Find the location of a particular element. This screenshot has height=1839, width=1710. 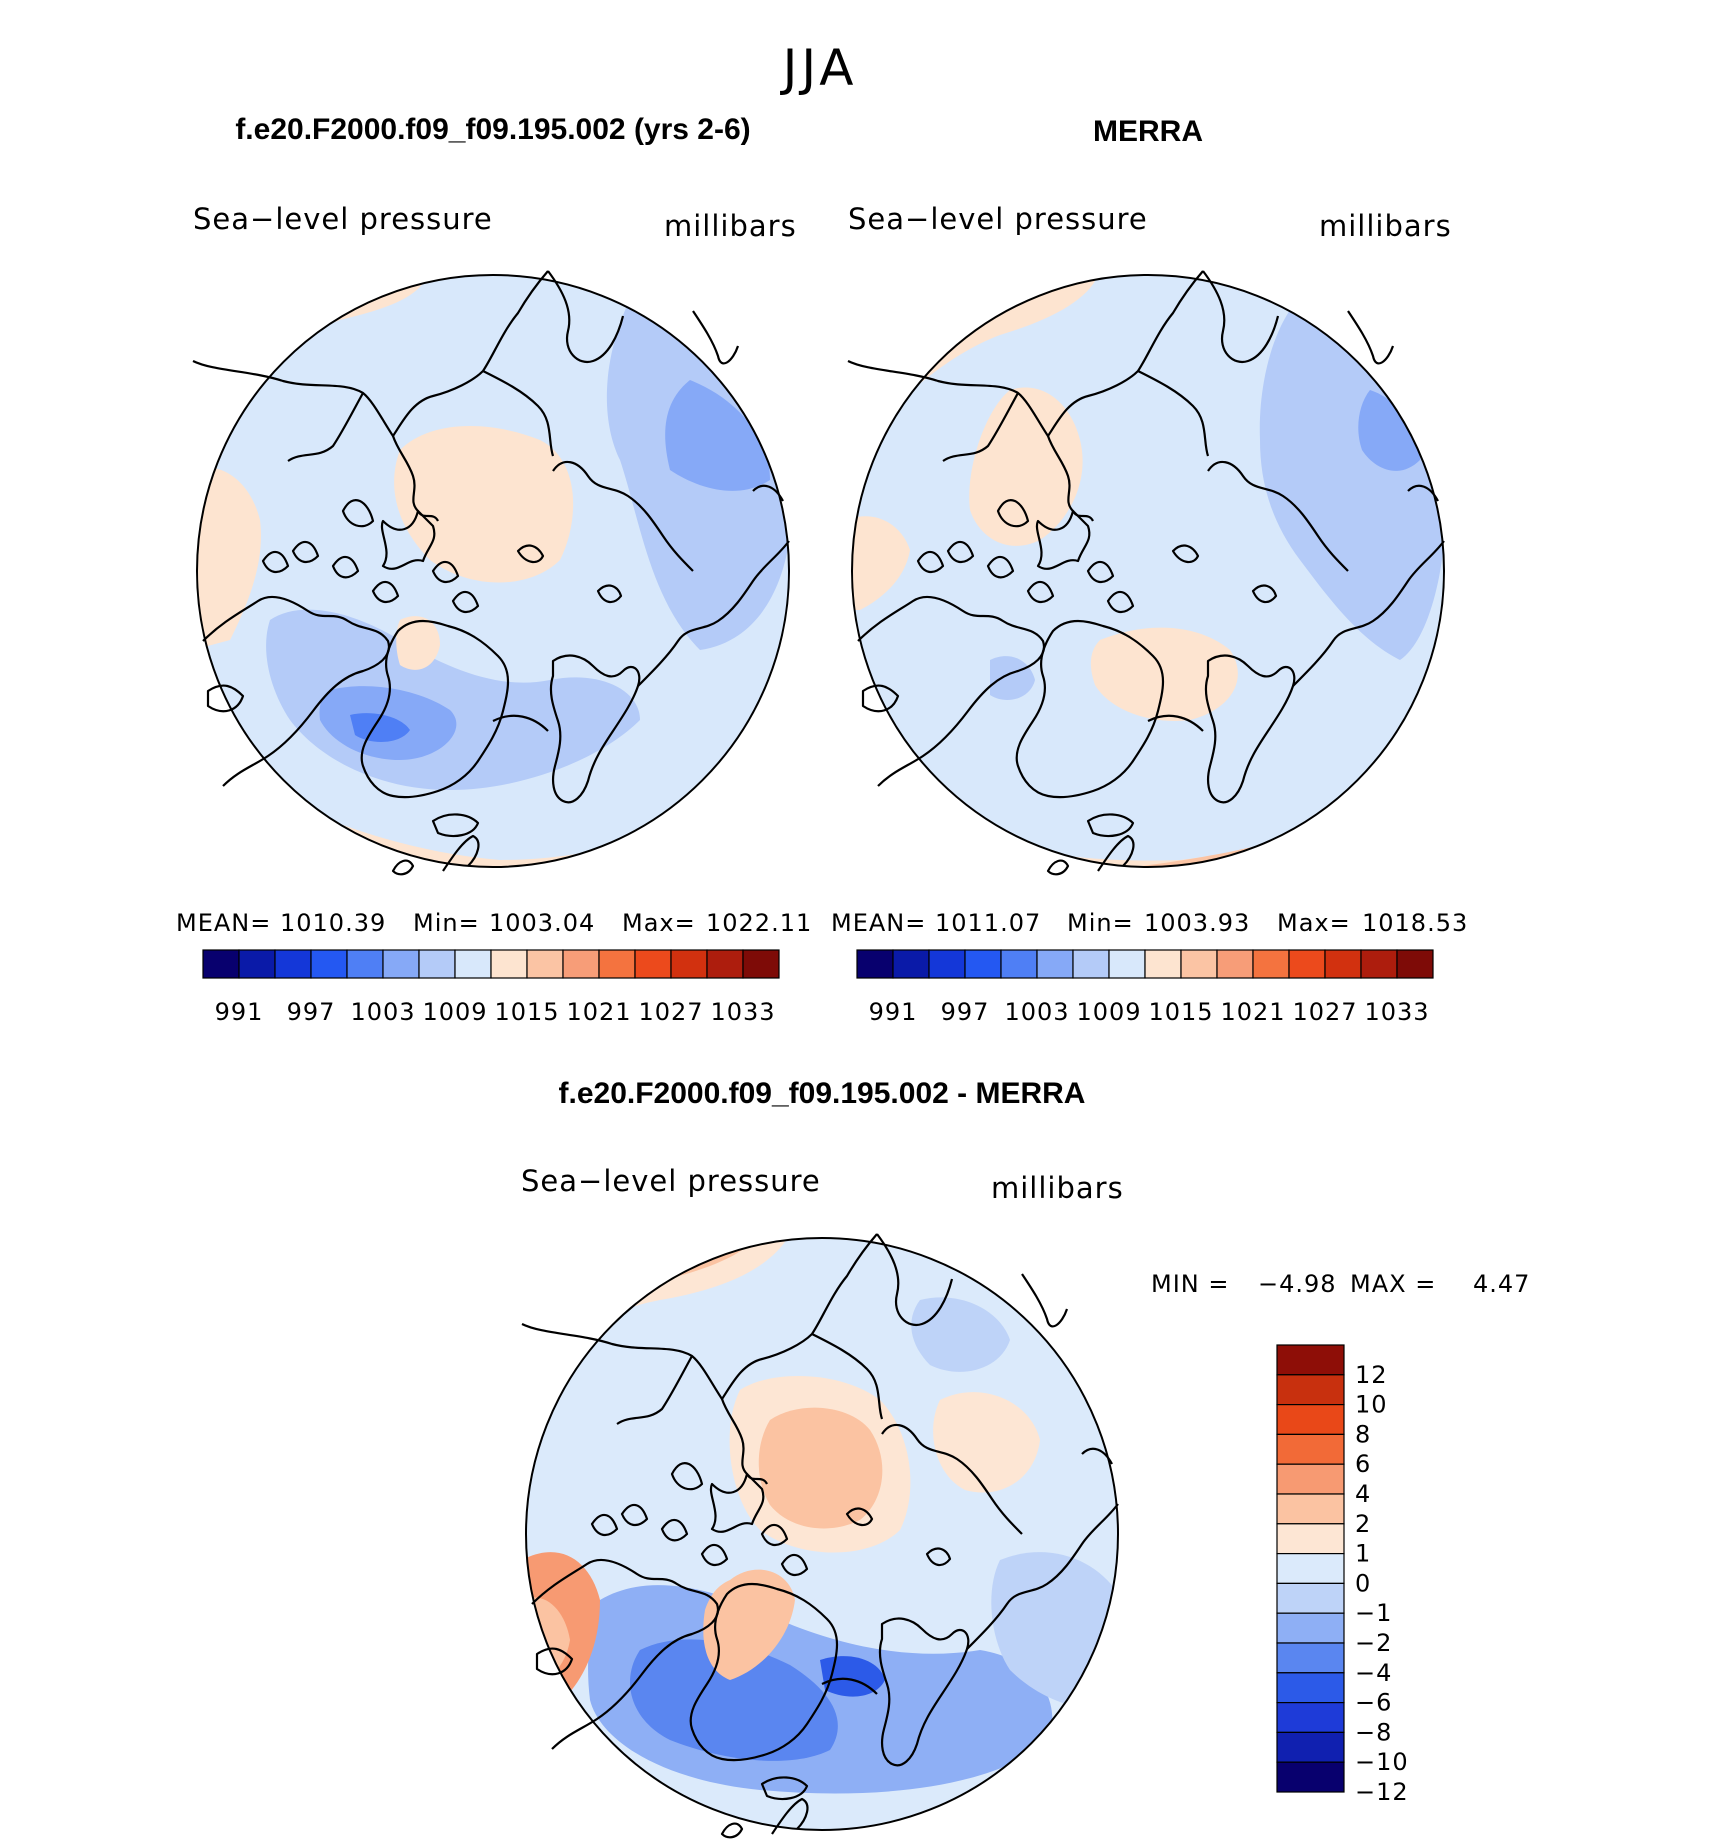

colorbar-model-tick-label: 1009 is located at coordinates (454, 1012).